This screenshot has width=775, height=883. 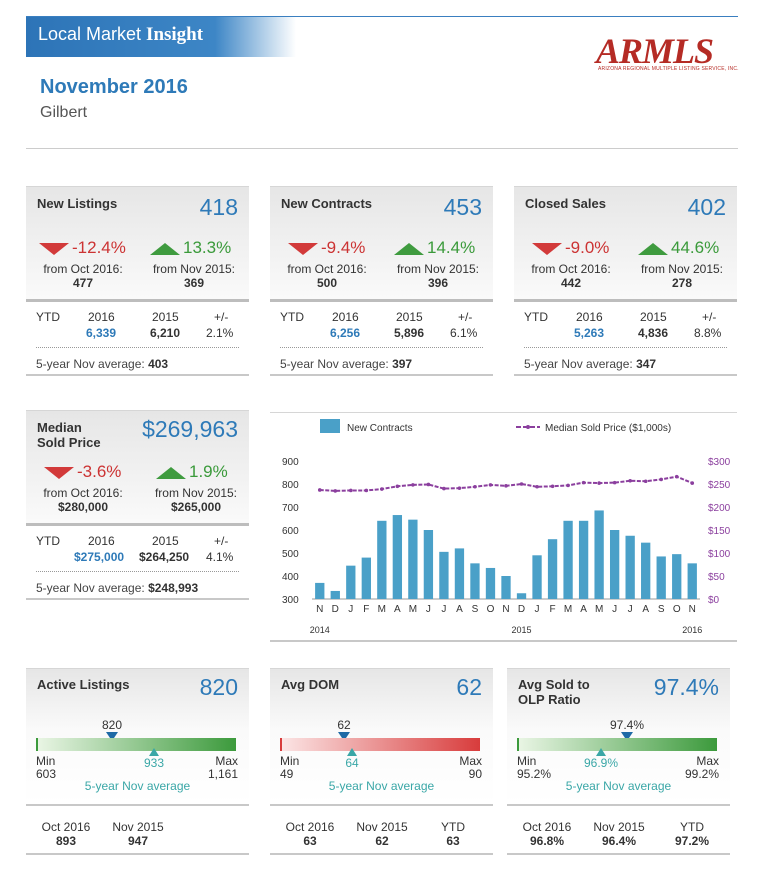 I want to click on line-median-price, so click(x=506, y=483).